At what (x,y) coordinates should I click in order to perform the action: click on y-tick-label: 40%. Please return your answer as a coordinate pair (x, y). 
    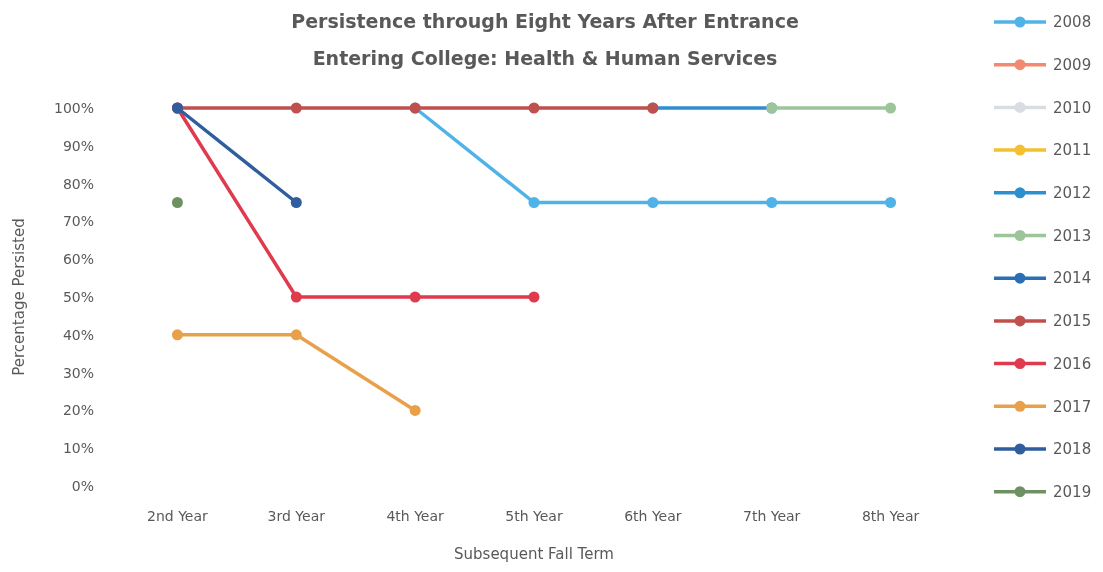
    Looking at the image, I should click on (78, 334).